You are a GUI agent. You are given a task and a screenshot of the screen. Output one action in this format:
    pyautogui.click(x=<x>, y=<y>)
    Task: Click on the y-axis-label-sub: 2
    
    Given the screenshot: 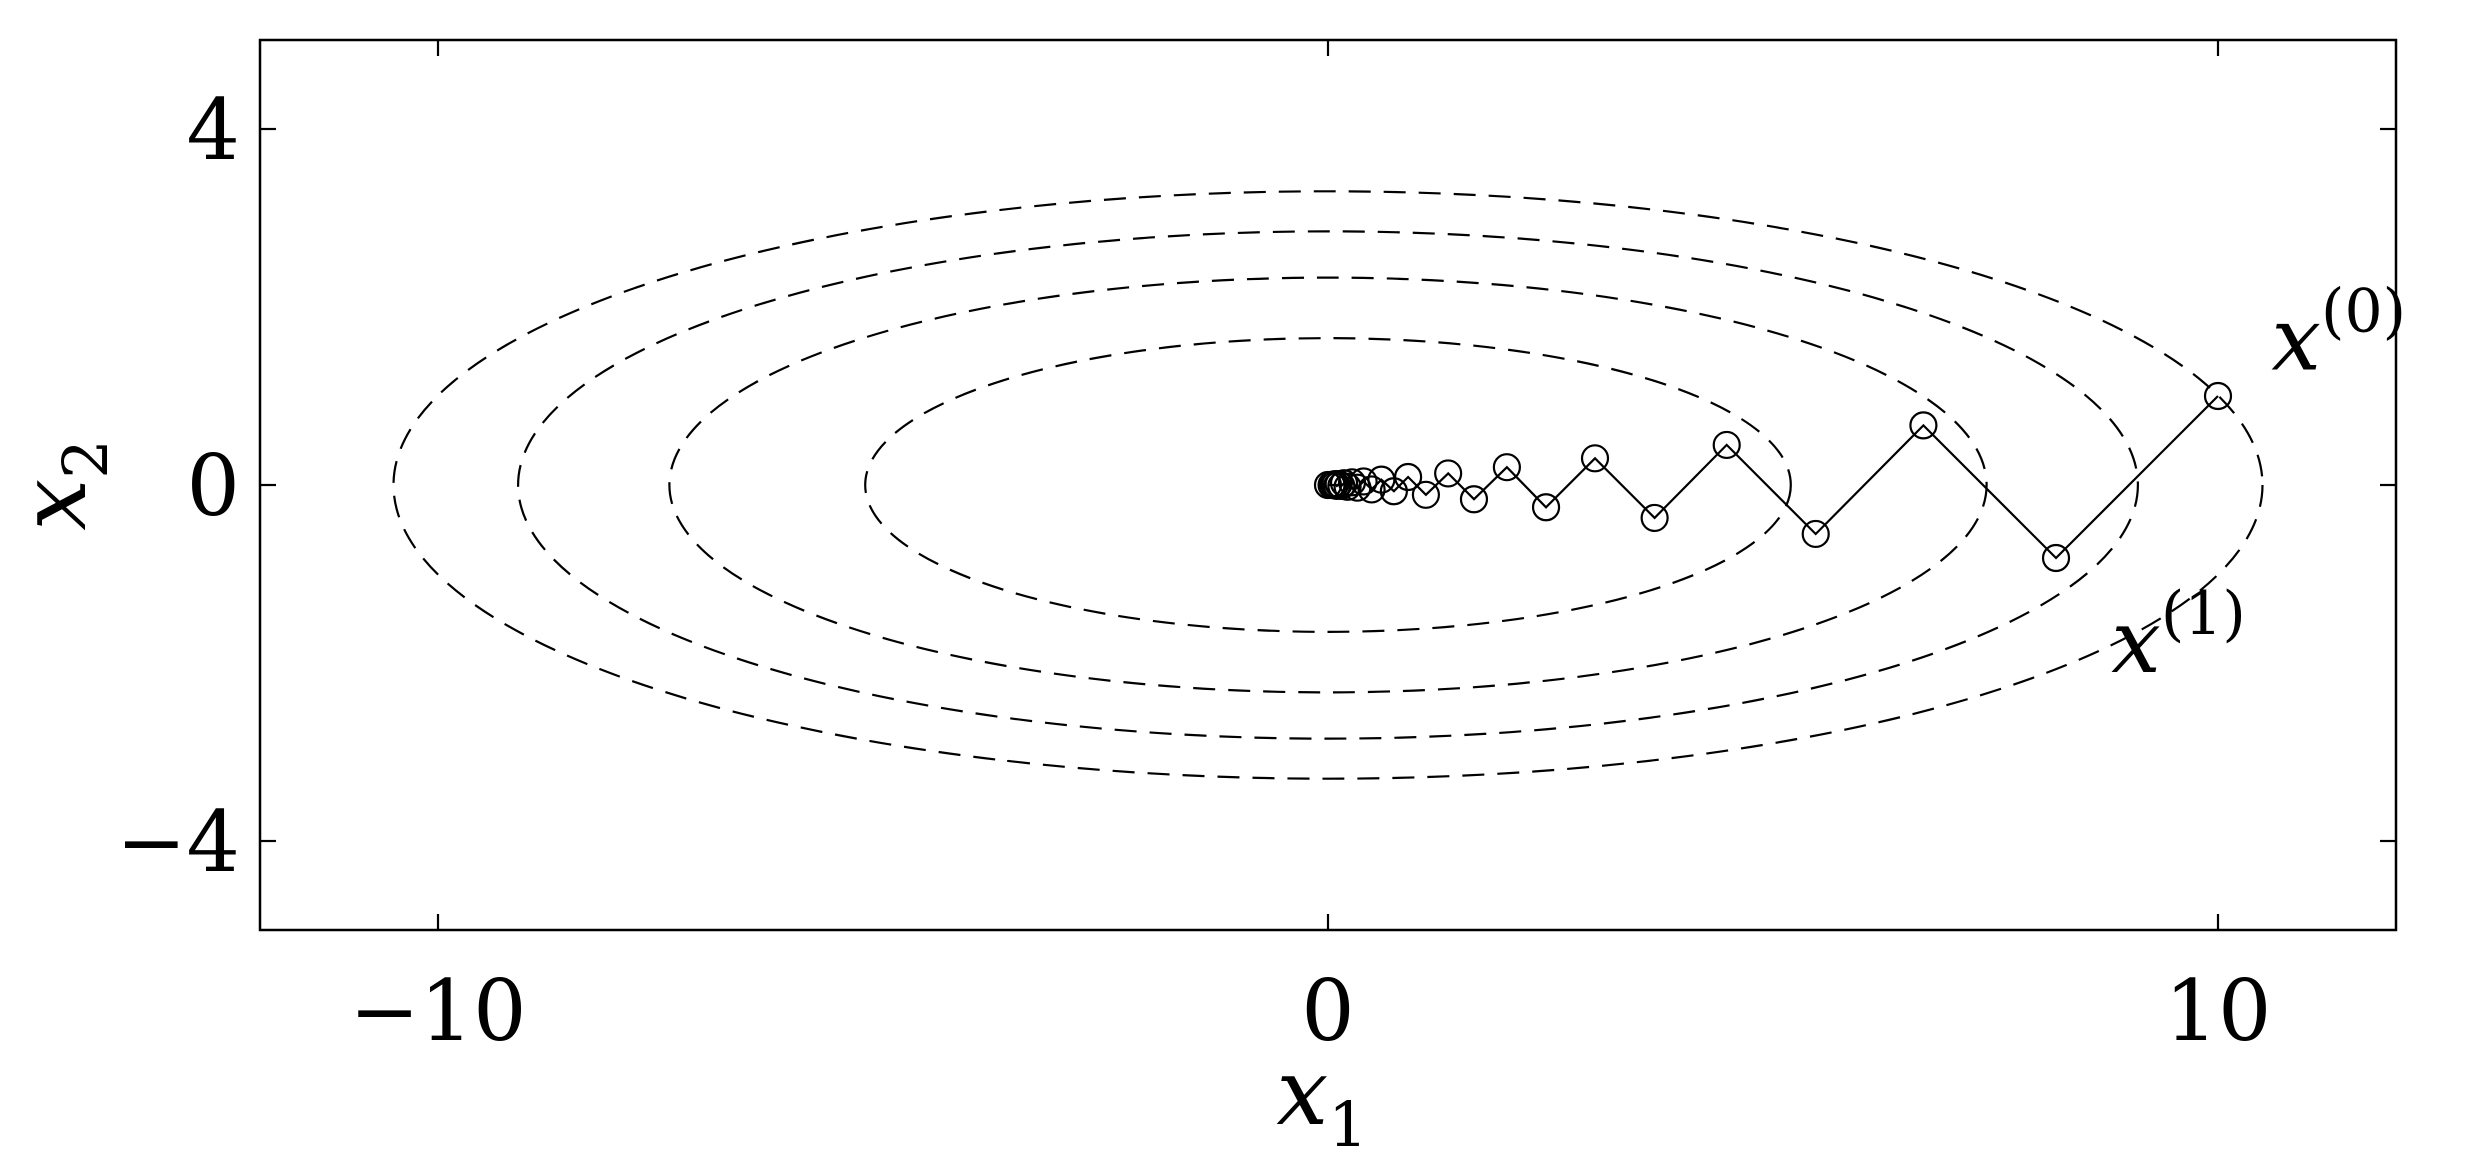 What is the action you would take?
    pyautogui.click(x=85, y=458)
    